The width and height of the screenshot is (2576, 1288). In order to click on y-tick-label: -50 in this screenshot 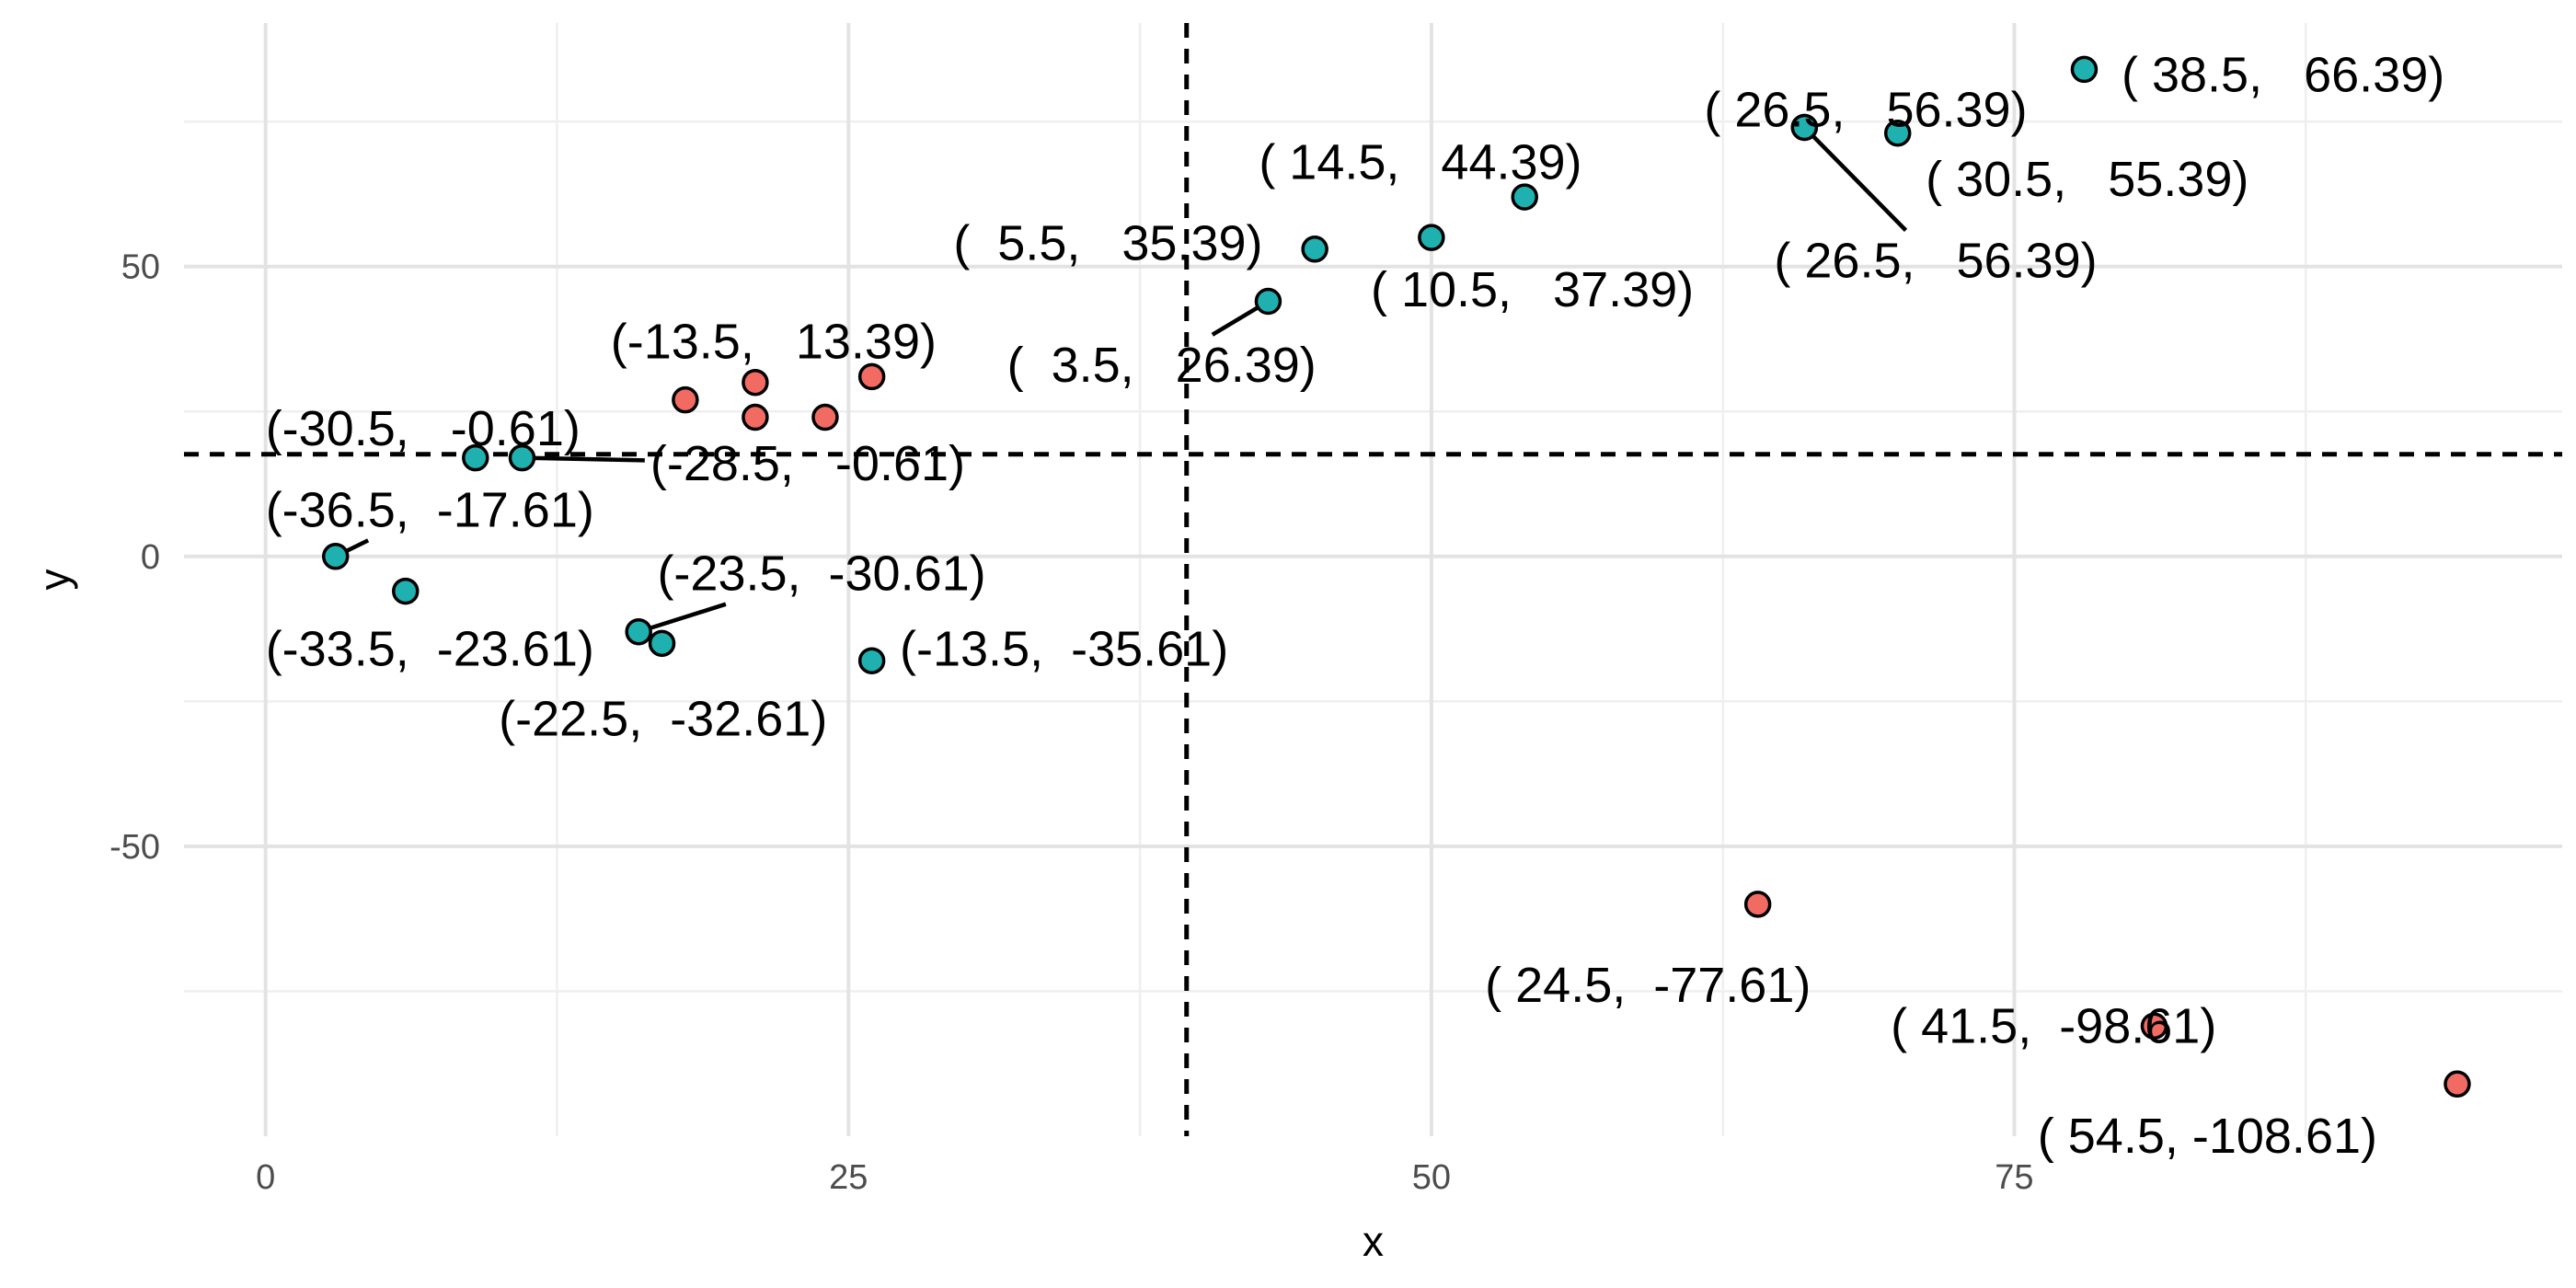, I will do `click(134, 847)`.